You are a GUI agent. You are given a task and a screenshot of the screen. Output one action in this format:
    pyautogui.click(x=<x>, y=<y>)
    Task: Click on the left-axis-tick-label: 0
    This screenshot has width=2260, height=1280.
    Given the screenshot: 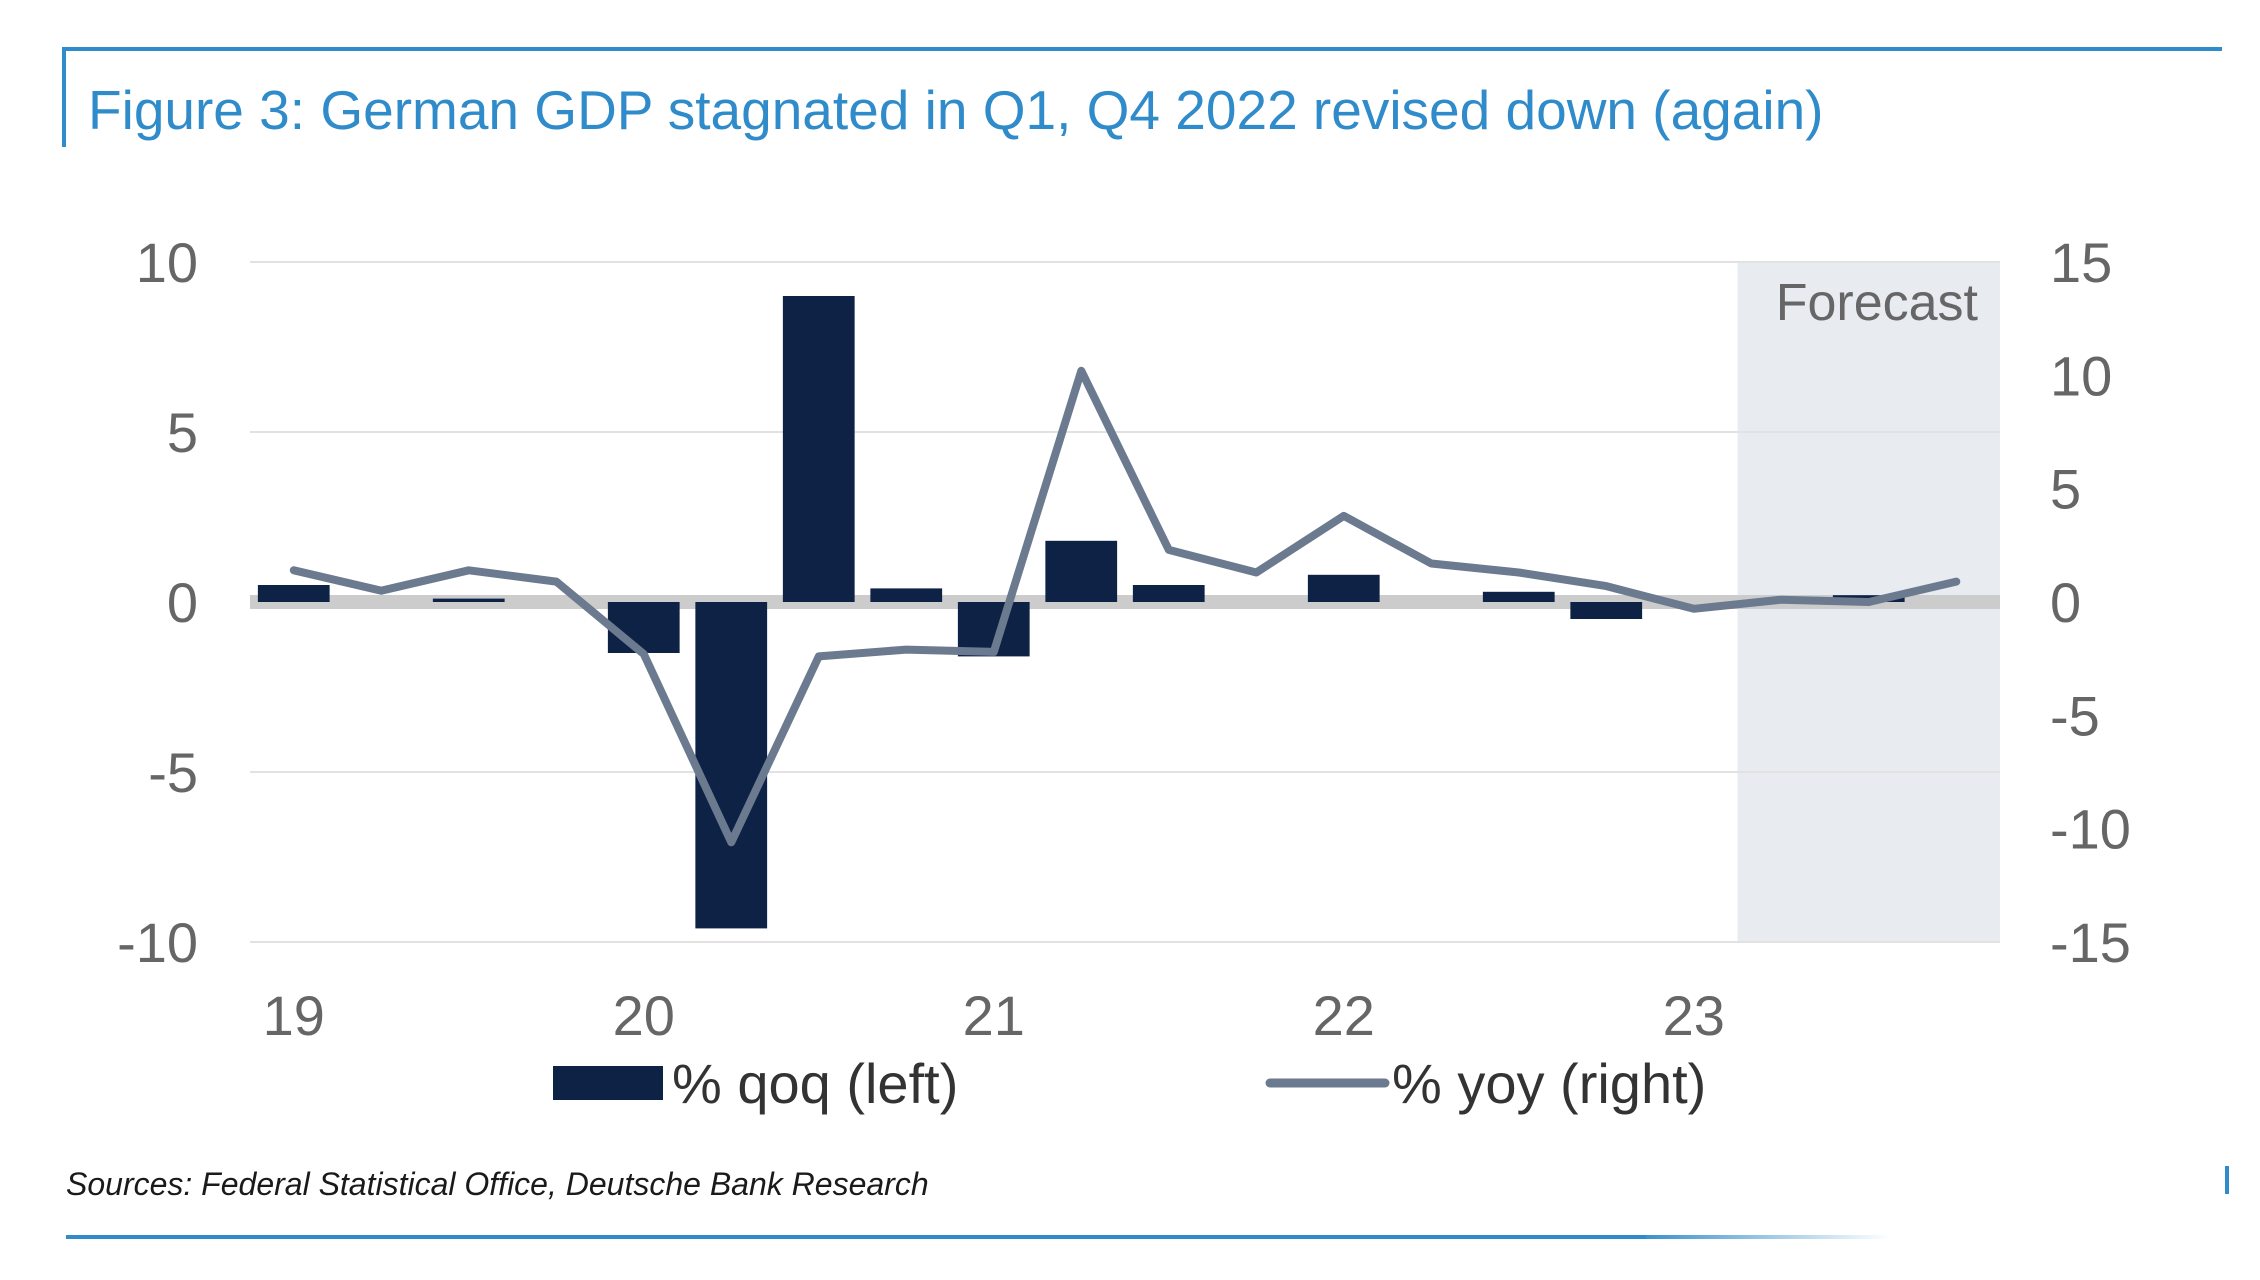 What is the action you would take?
    pyautogui.click(x=182, y=602)
    